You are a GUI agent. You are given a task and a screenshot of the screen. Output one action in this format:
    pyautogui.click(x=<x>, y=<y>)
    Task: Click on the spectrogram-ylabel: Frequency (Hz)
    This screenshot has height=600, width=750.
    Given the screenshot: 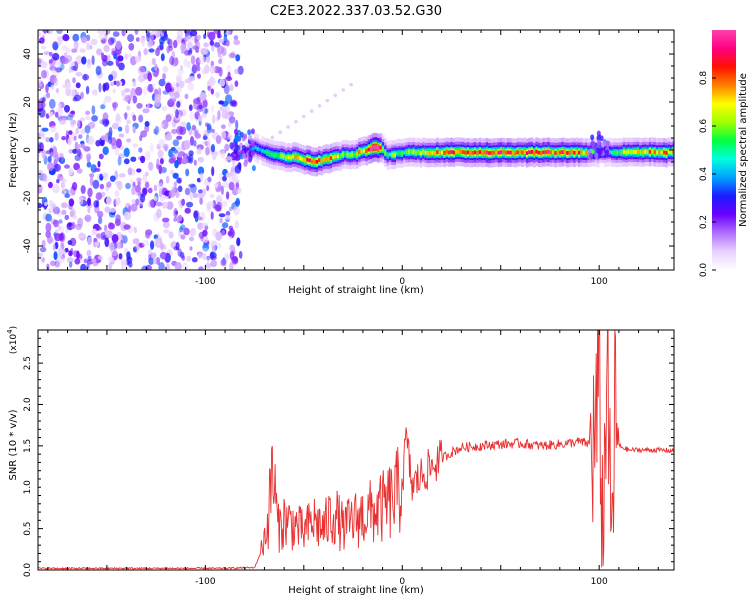 What is the action you would take?
    pyautogui.click(x=13, y=150)
    